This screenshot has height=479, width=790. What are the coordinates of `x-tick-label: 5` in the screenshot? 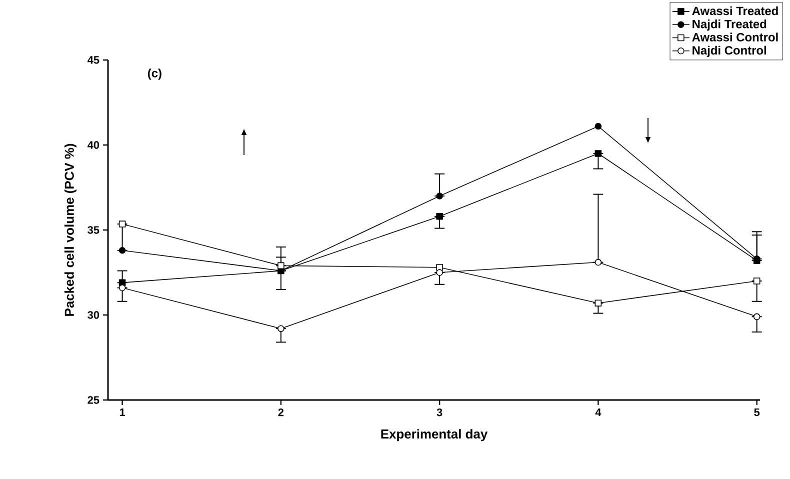 It's located at (757, 412).